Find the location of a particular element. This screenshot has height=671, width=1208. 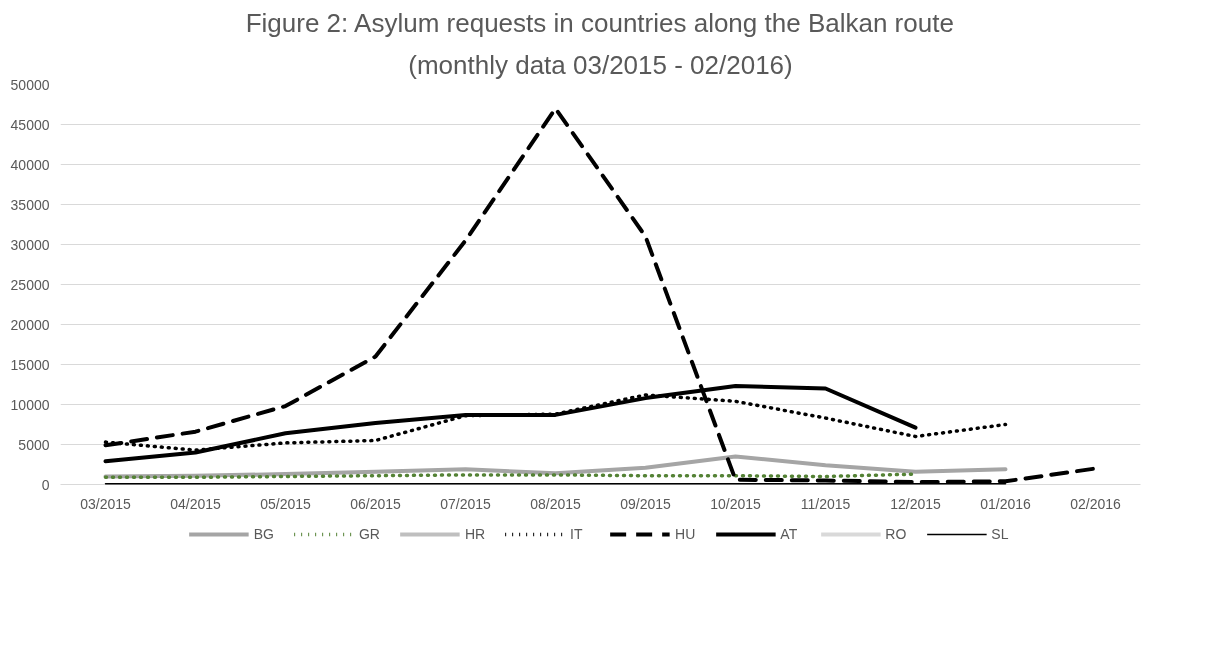

x-tick-label: 10/2015 is located at coordinates (736, 503).